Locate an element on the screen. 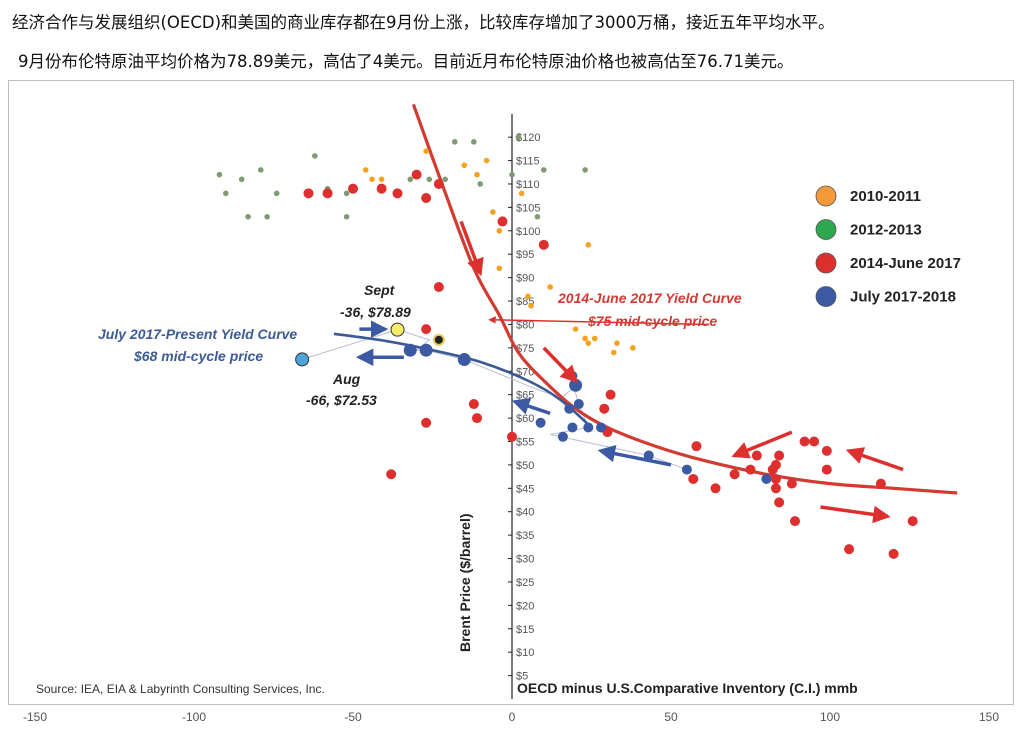 The image size is (1024, 746). y-tick-label: $70 is located at coordinates (525, 372).